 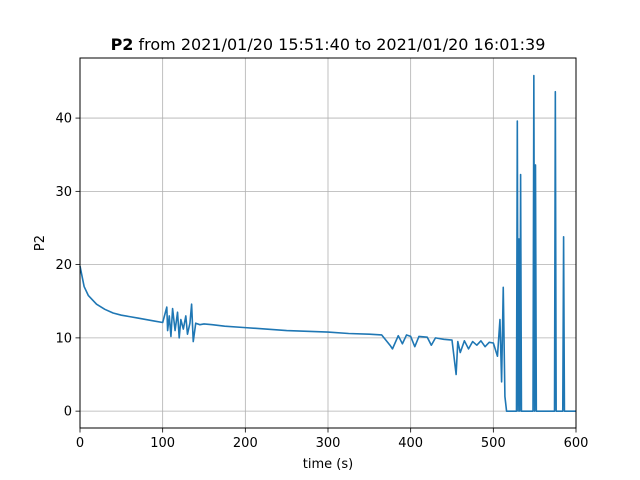 I want to click on x-tick-label-6: 600, so click(x=576, y=443).